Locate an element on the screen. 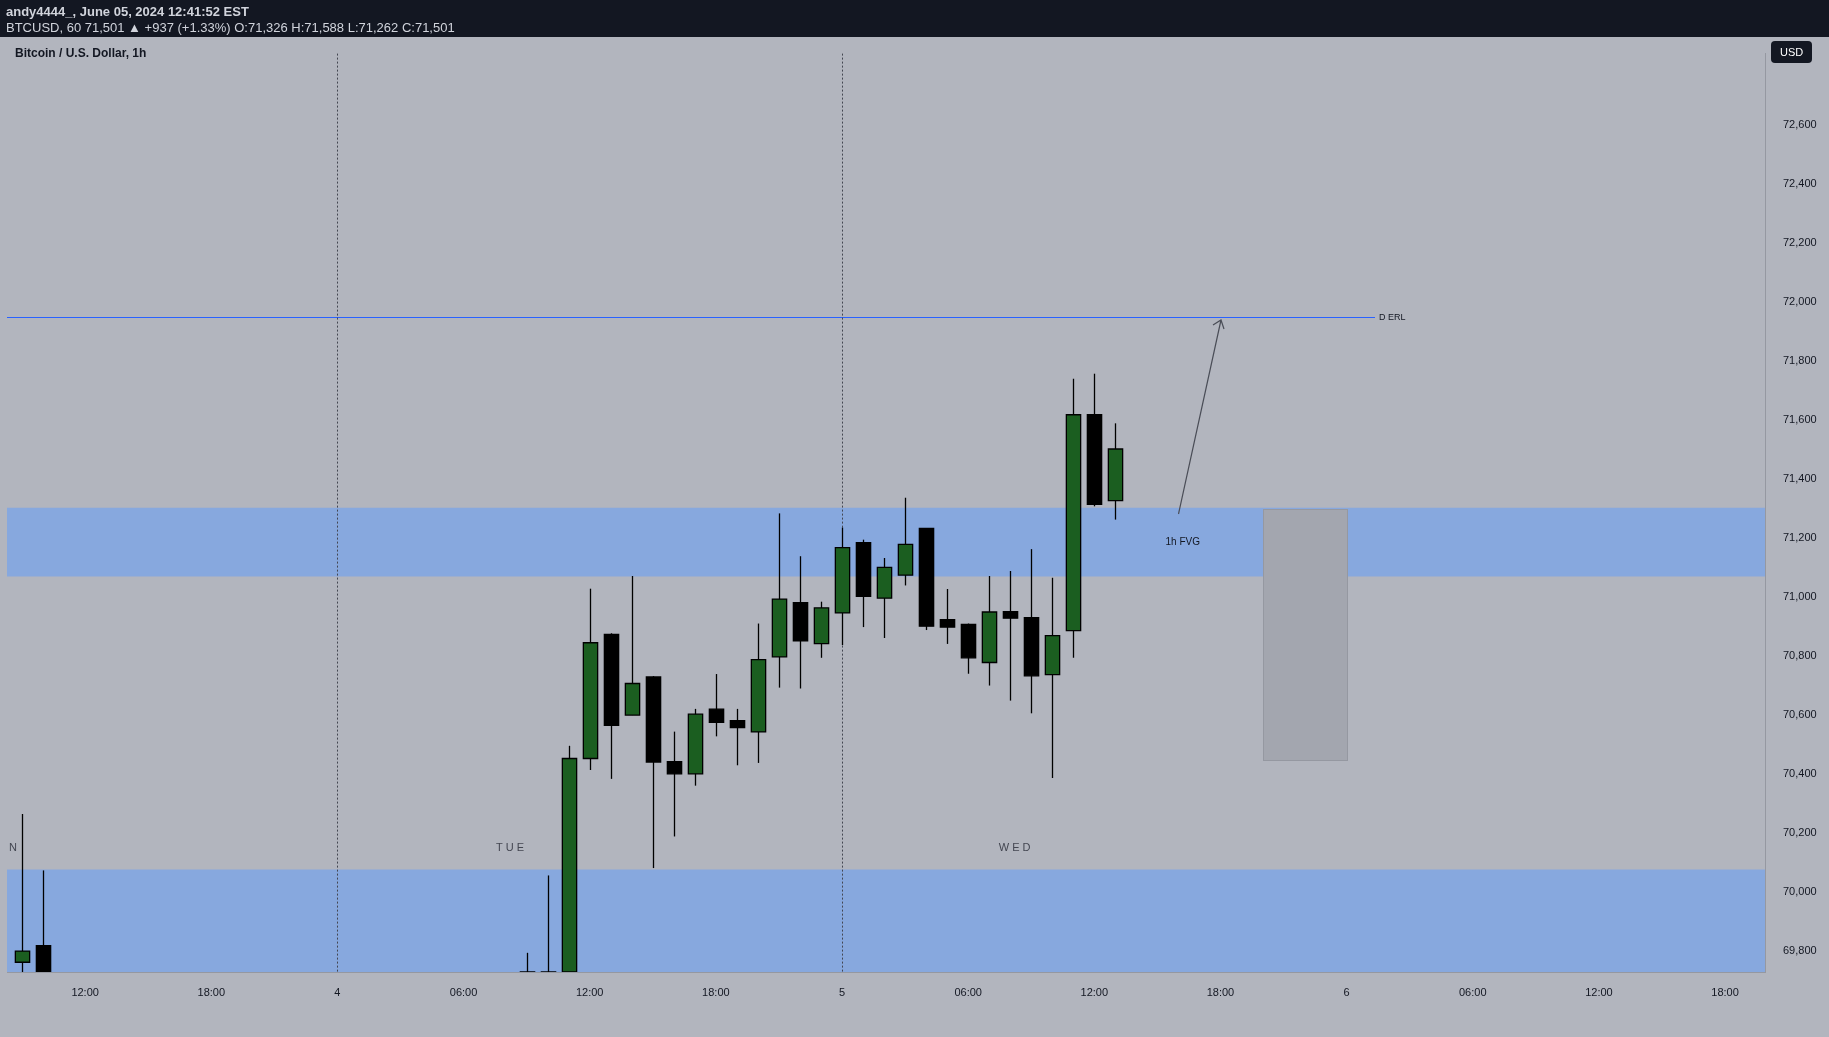  y-tick-label: 72,600 is located at coordinates (1800, 123).